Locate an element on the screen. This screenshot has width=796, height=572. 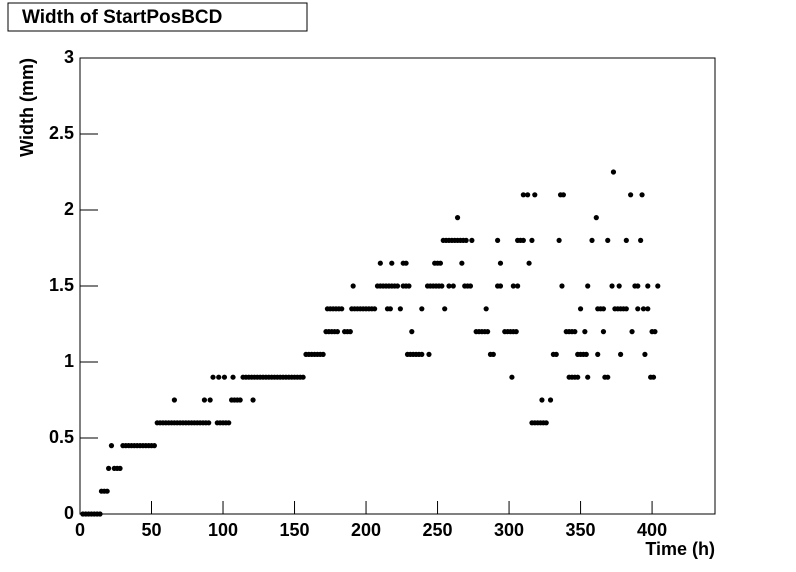
x-tick-label: 350 is located at coordinates (581, 530).